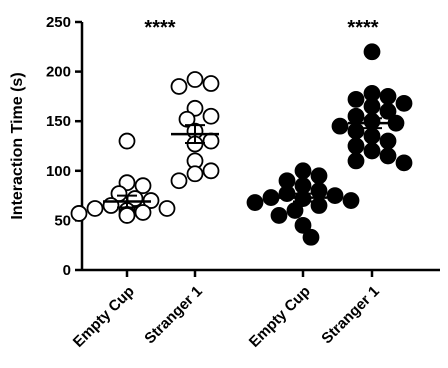 Image resolution: width=448 pixels, height=368 pixels. Describe the element at coordinates (64, 146) in the screenshot. I see `y-ticks: 0 50 100 150 200 250` at that location.